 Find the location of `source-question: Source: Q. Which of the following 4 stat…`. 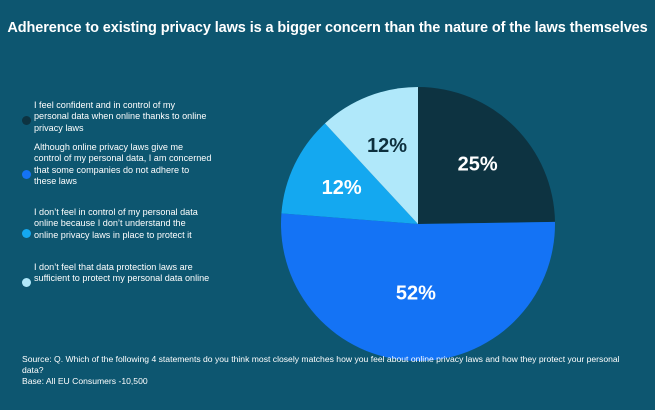

source-question: Source: Q. Which of the following 4 stat… is located at coordinates (321, 364).